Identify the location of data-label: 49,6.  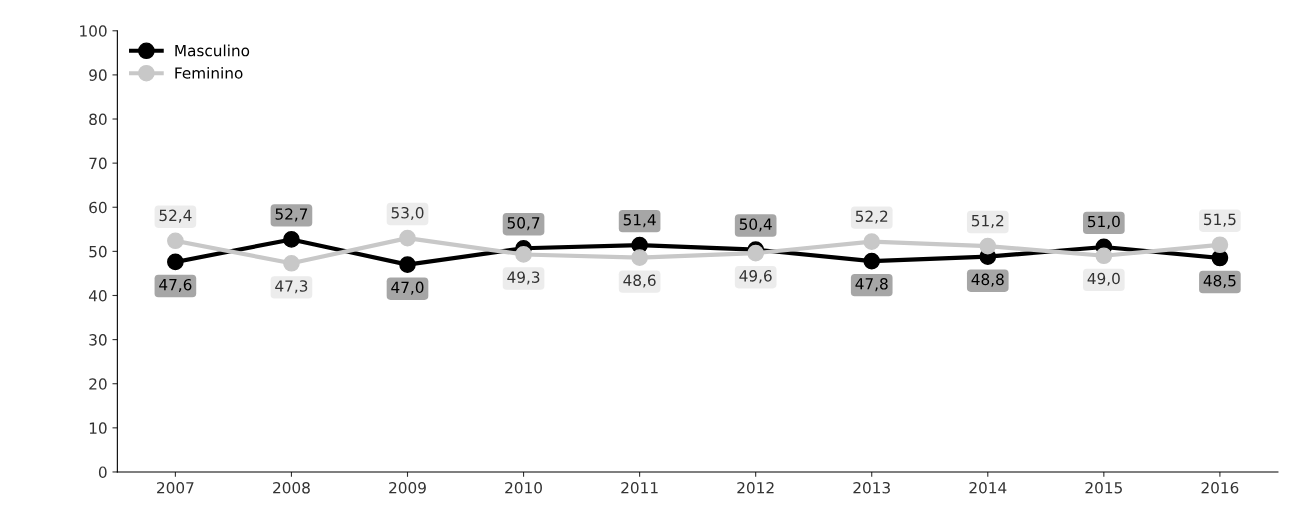
(755, 277).